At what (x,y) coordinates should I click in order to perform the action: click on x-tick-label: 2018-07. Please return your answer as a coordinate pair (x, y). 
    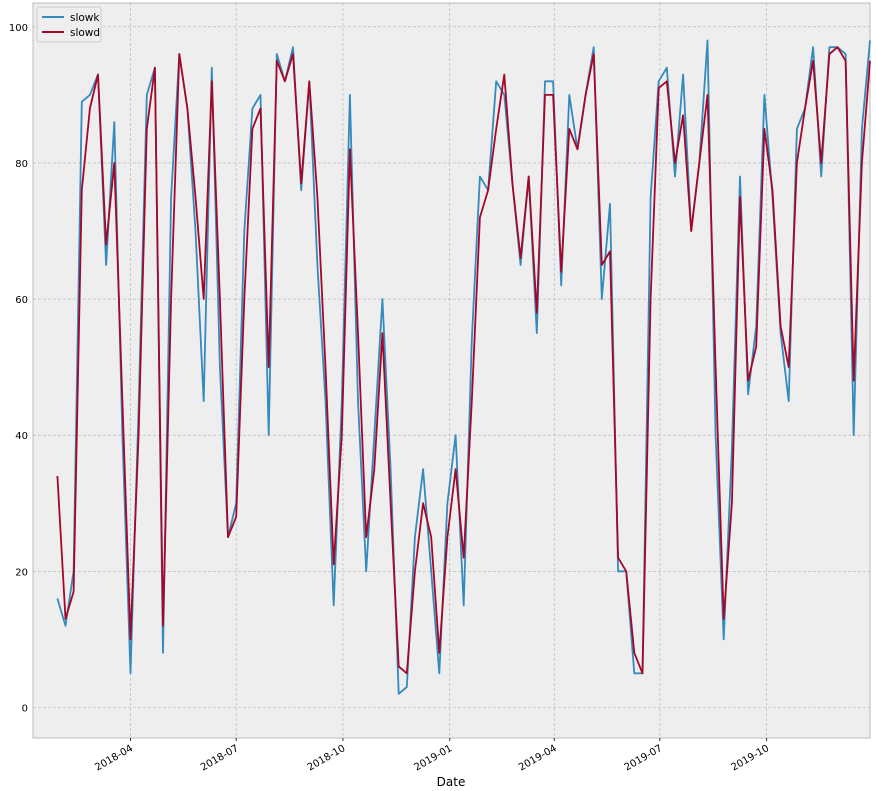
    Looking at the image, I should click on (220, 758).